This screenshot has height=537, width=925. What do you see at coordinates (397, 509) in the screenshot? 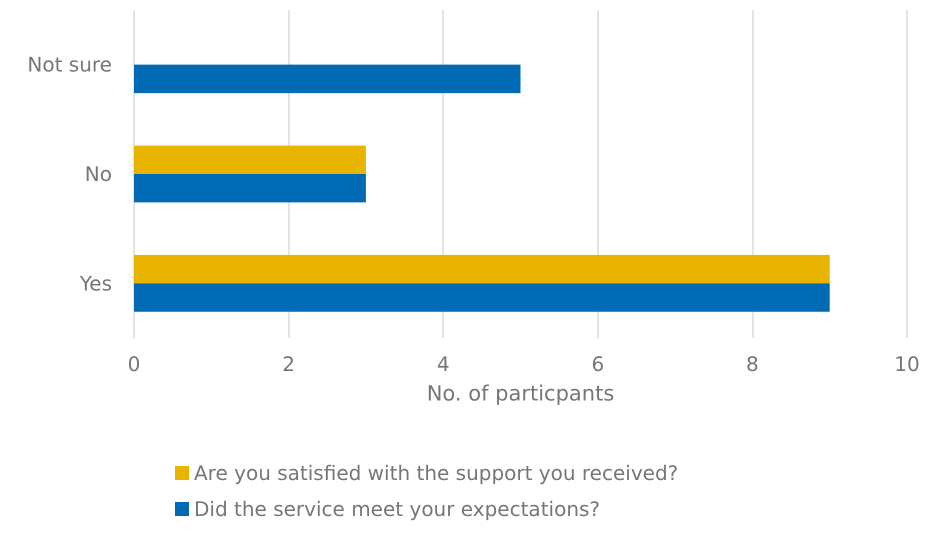
I see `legend-label: Did the service meet your expectations?` at bounding box center [397, 509].